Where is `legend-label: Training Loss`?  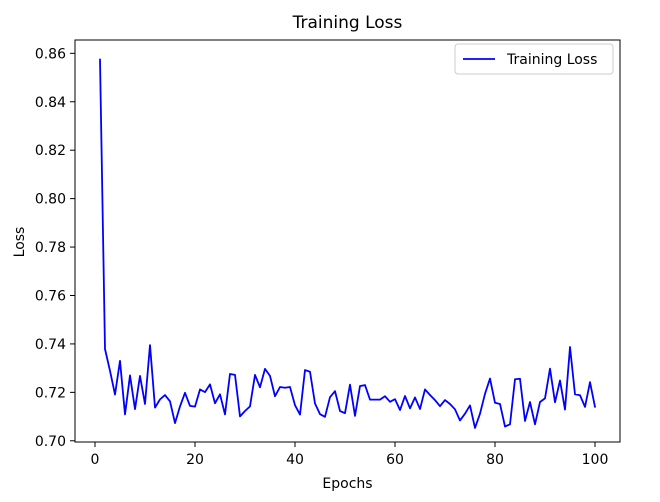 legend-label: Training Loss is located at coordinates (551, 60).